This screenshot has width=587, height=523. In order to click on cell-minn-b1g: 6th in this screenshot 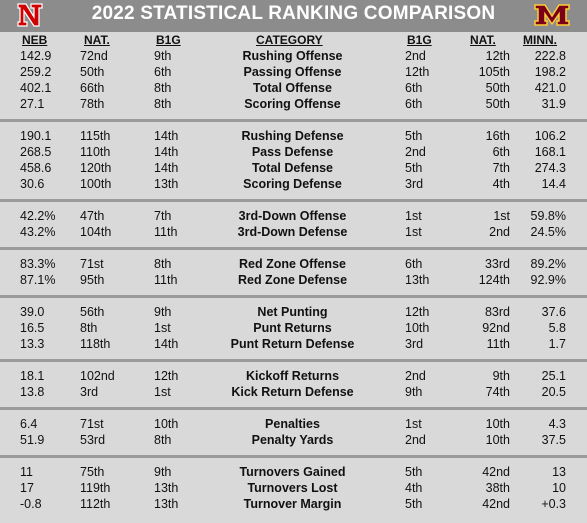, I will do `click(414, 264)`.